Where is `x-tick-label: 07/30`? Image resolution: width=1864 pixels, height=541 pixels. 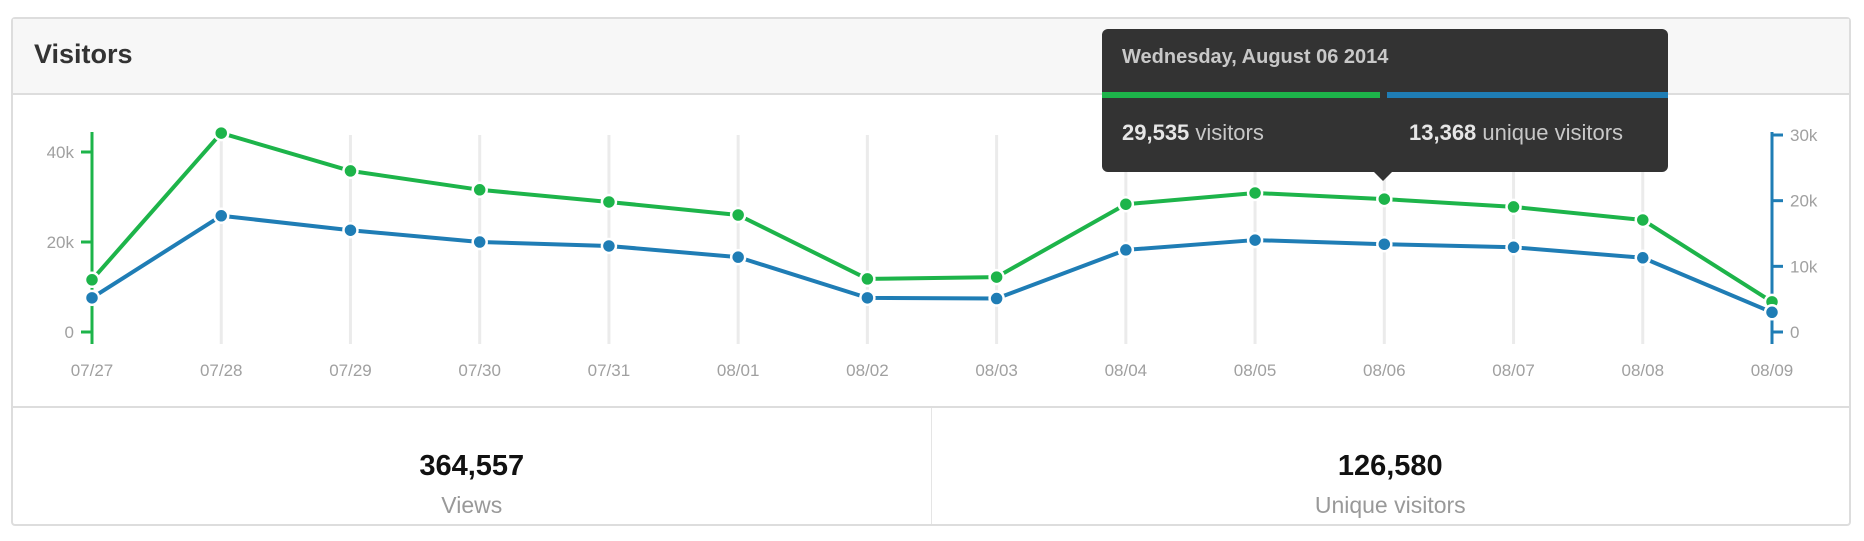 x-tick-label: 07/30 is located at coordinates (479, 370).